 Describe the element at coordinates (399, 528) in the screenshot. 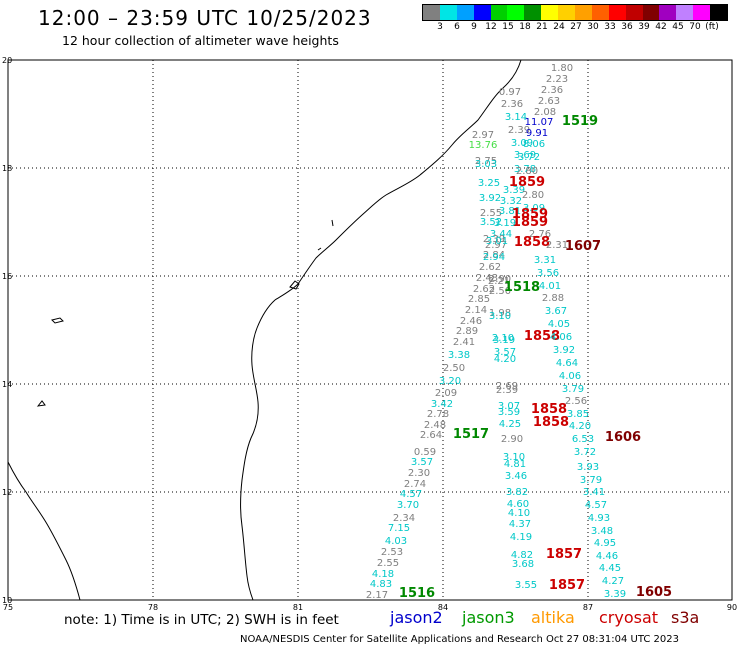

I see `wave-height-value: 7.15` at that location.